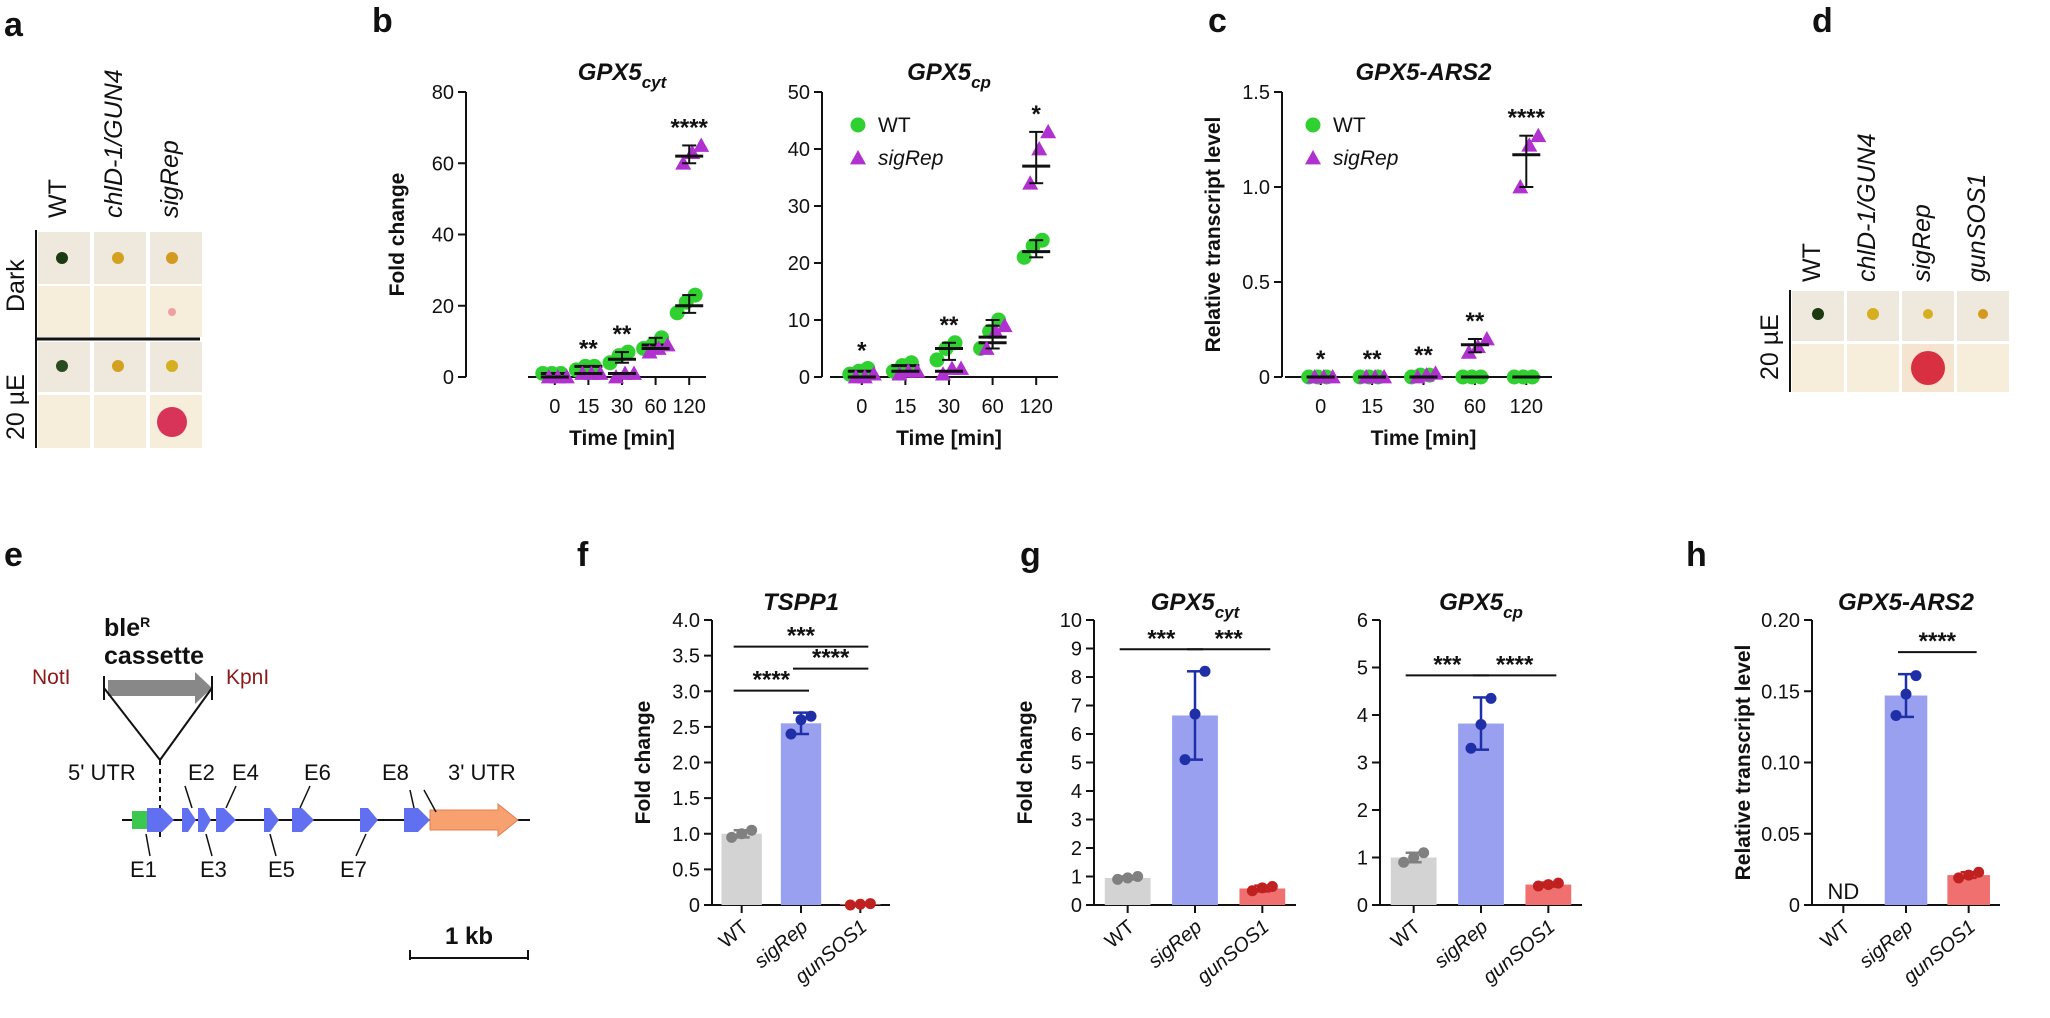 This screenshot has width=2050, height=1018. What do you see at coordinates (686, 621) in the screenshot?
I see `y-tick-label: 4.0` at bounding box center [686, 621].